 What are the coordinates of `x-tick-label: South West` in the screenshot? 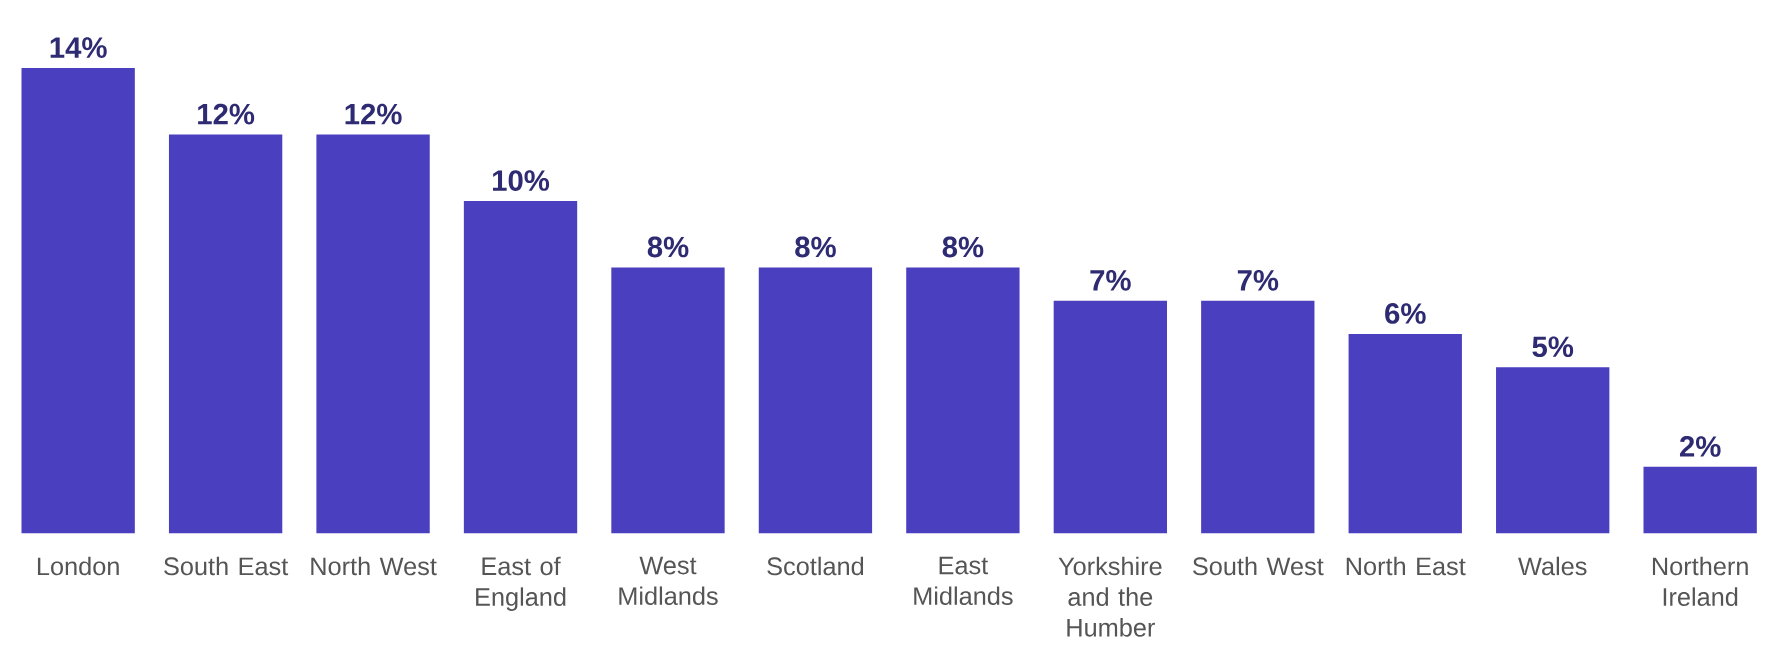 It's located at (1258, 566).